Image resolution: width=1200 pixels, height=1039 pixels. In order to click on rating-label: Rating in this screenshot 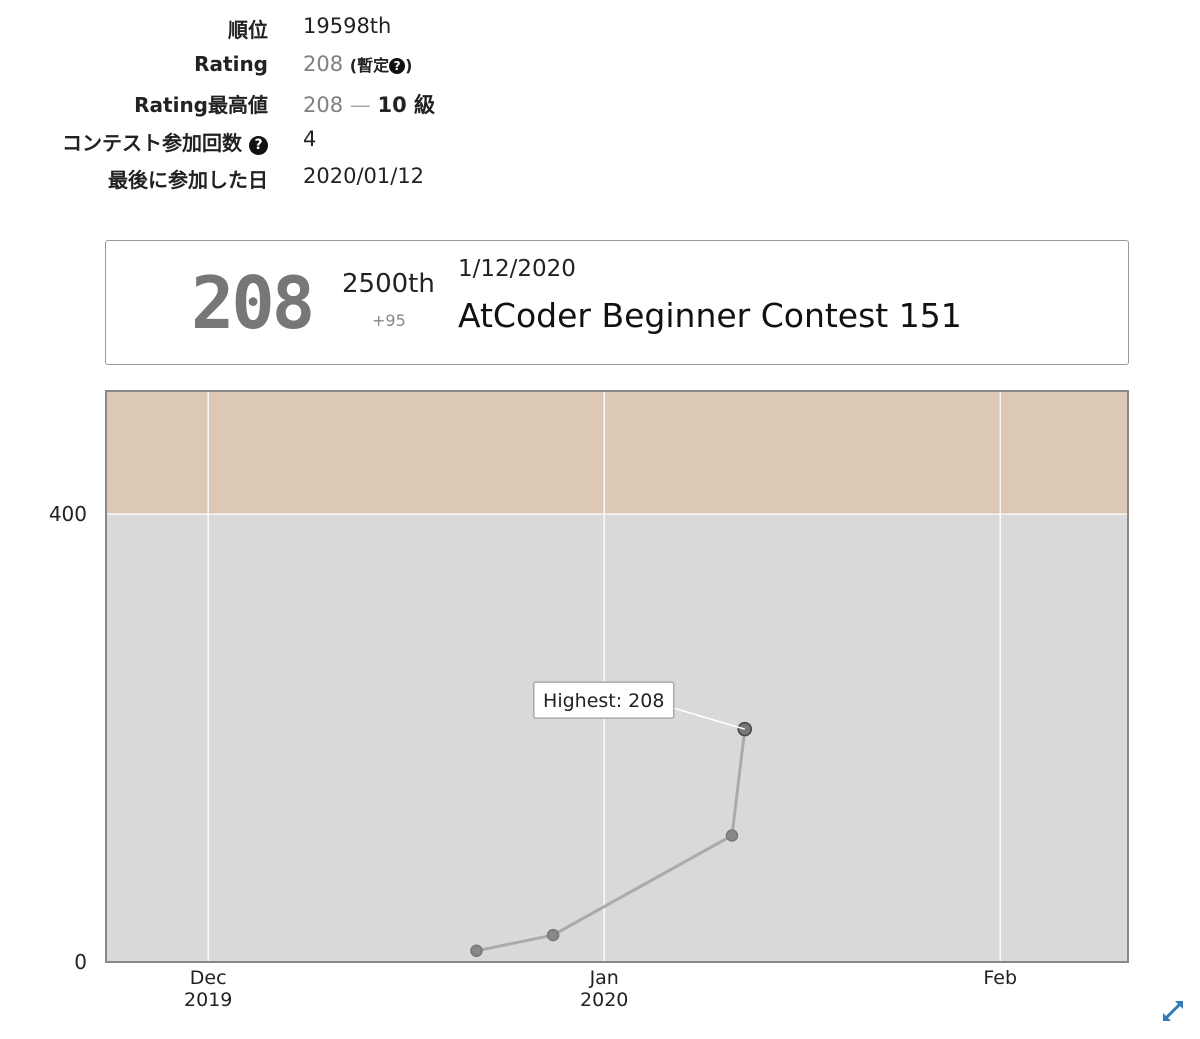, I will do `click(231, 63)`.